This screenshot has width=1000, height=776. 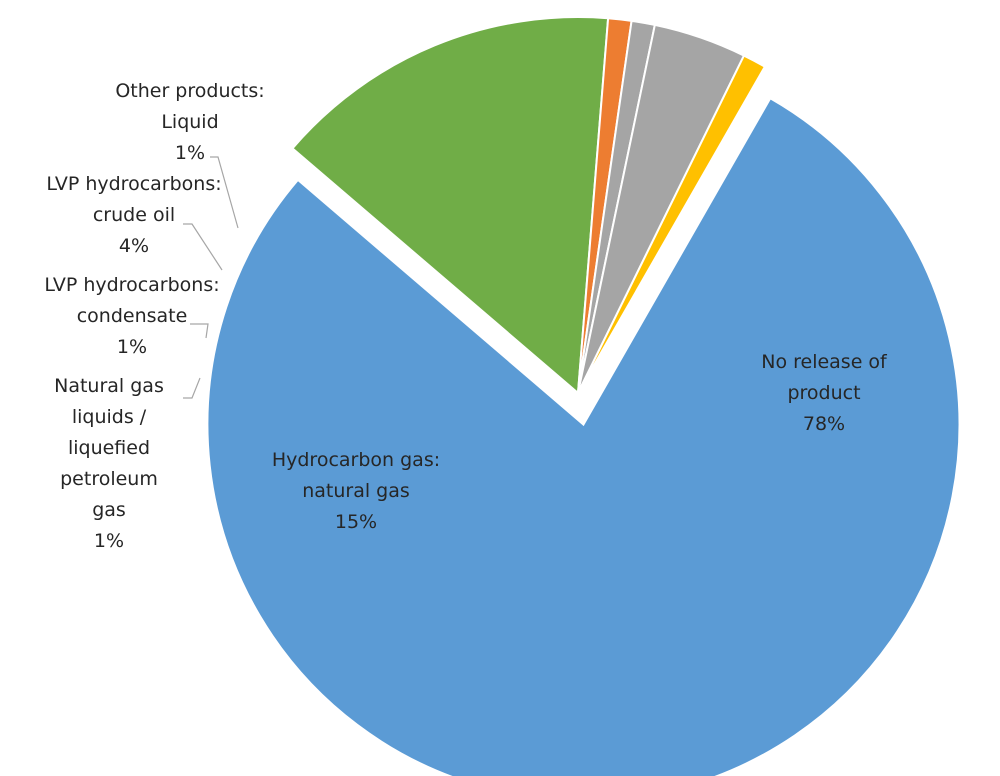 What do you see at coordinates (189, 91) in the screenshot?
I see `slice-label-line: Other products:` at bounding box center [189, 91].